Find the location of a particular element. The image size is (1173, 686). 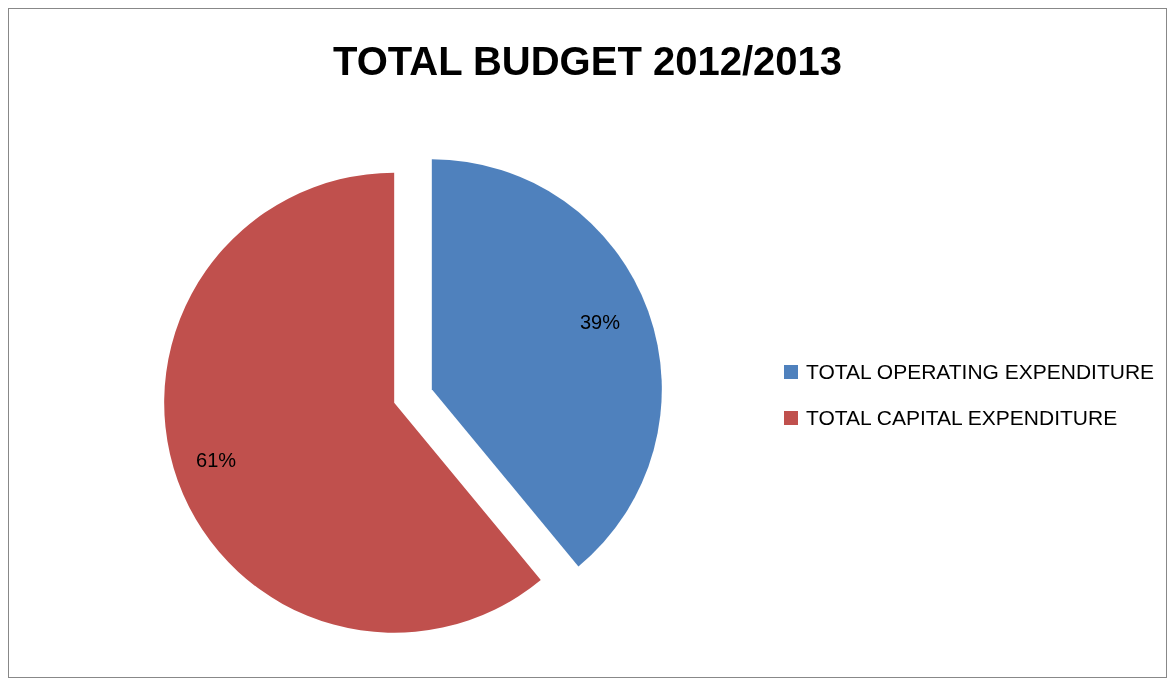

legend-label: TOTAL CAPITAL EXPENDITURE is located at coordinates (962, 418).